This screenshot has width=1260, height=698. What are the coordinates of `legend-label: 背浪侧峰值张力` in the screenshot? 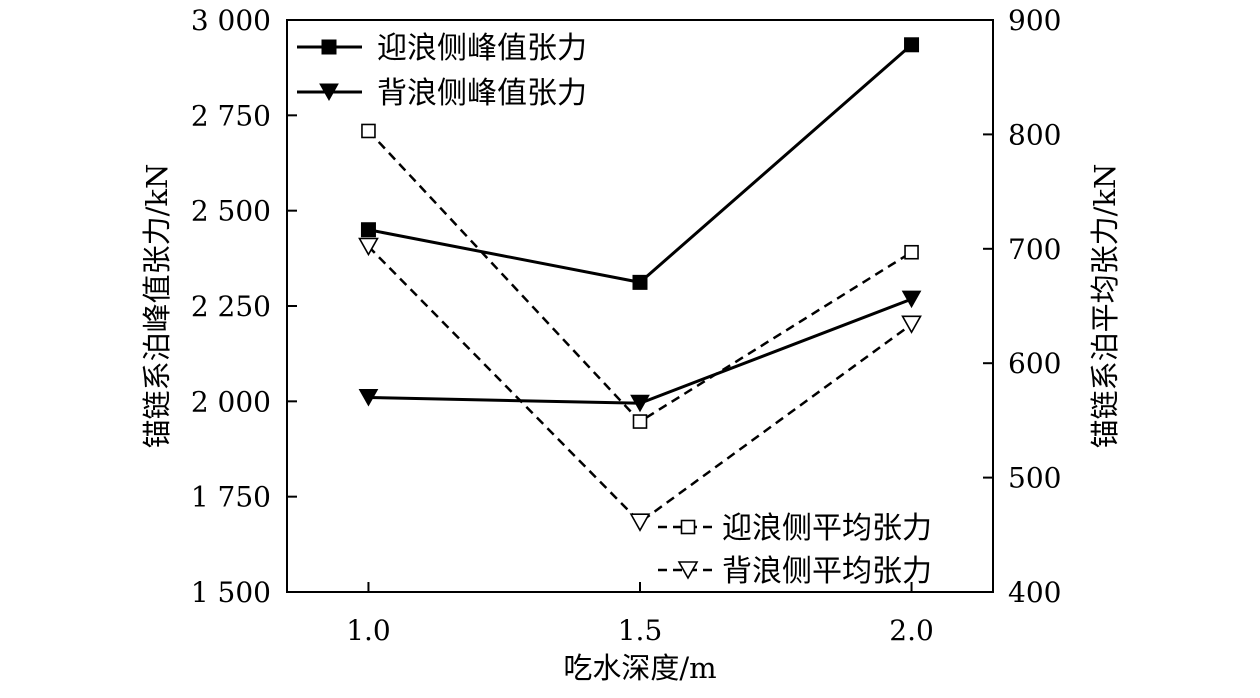 It's located at (482, 93).